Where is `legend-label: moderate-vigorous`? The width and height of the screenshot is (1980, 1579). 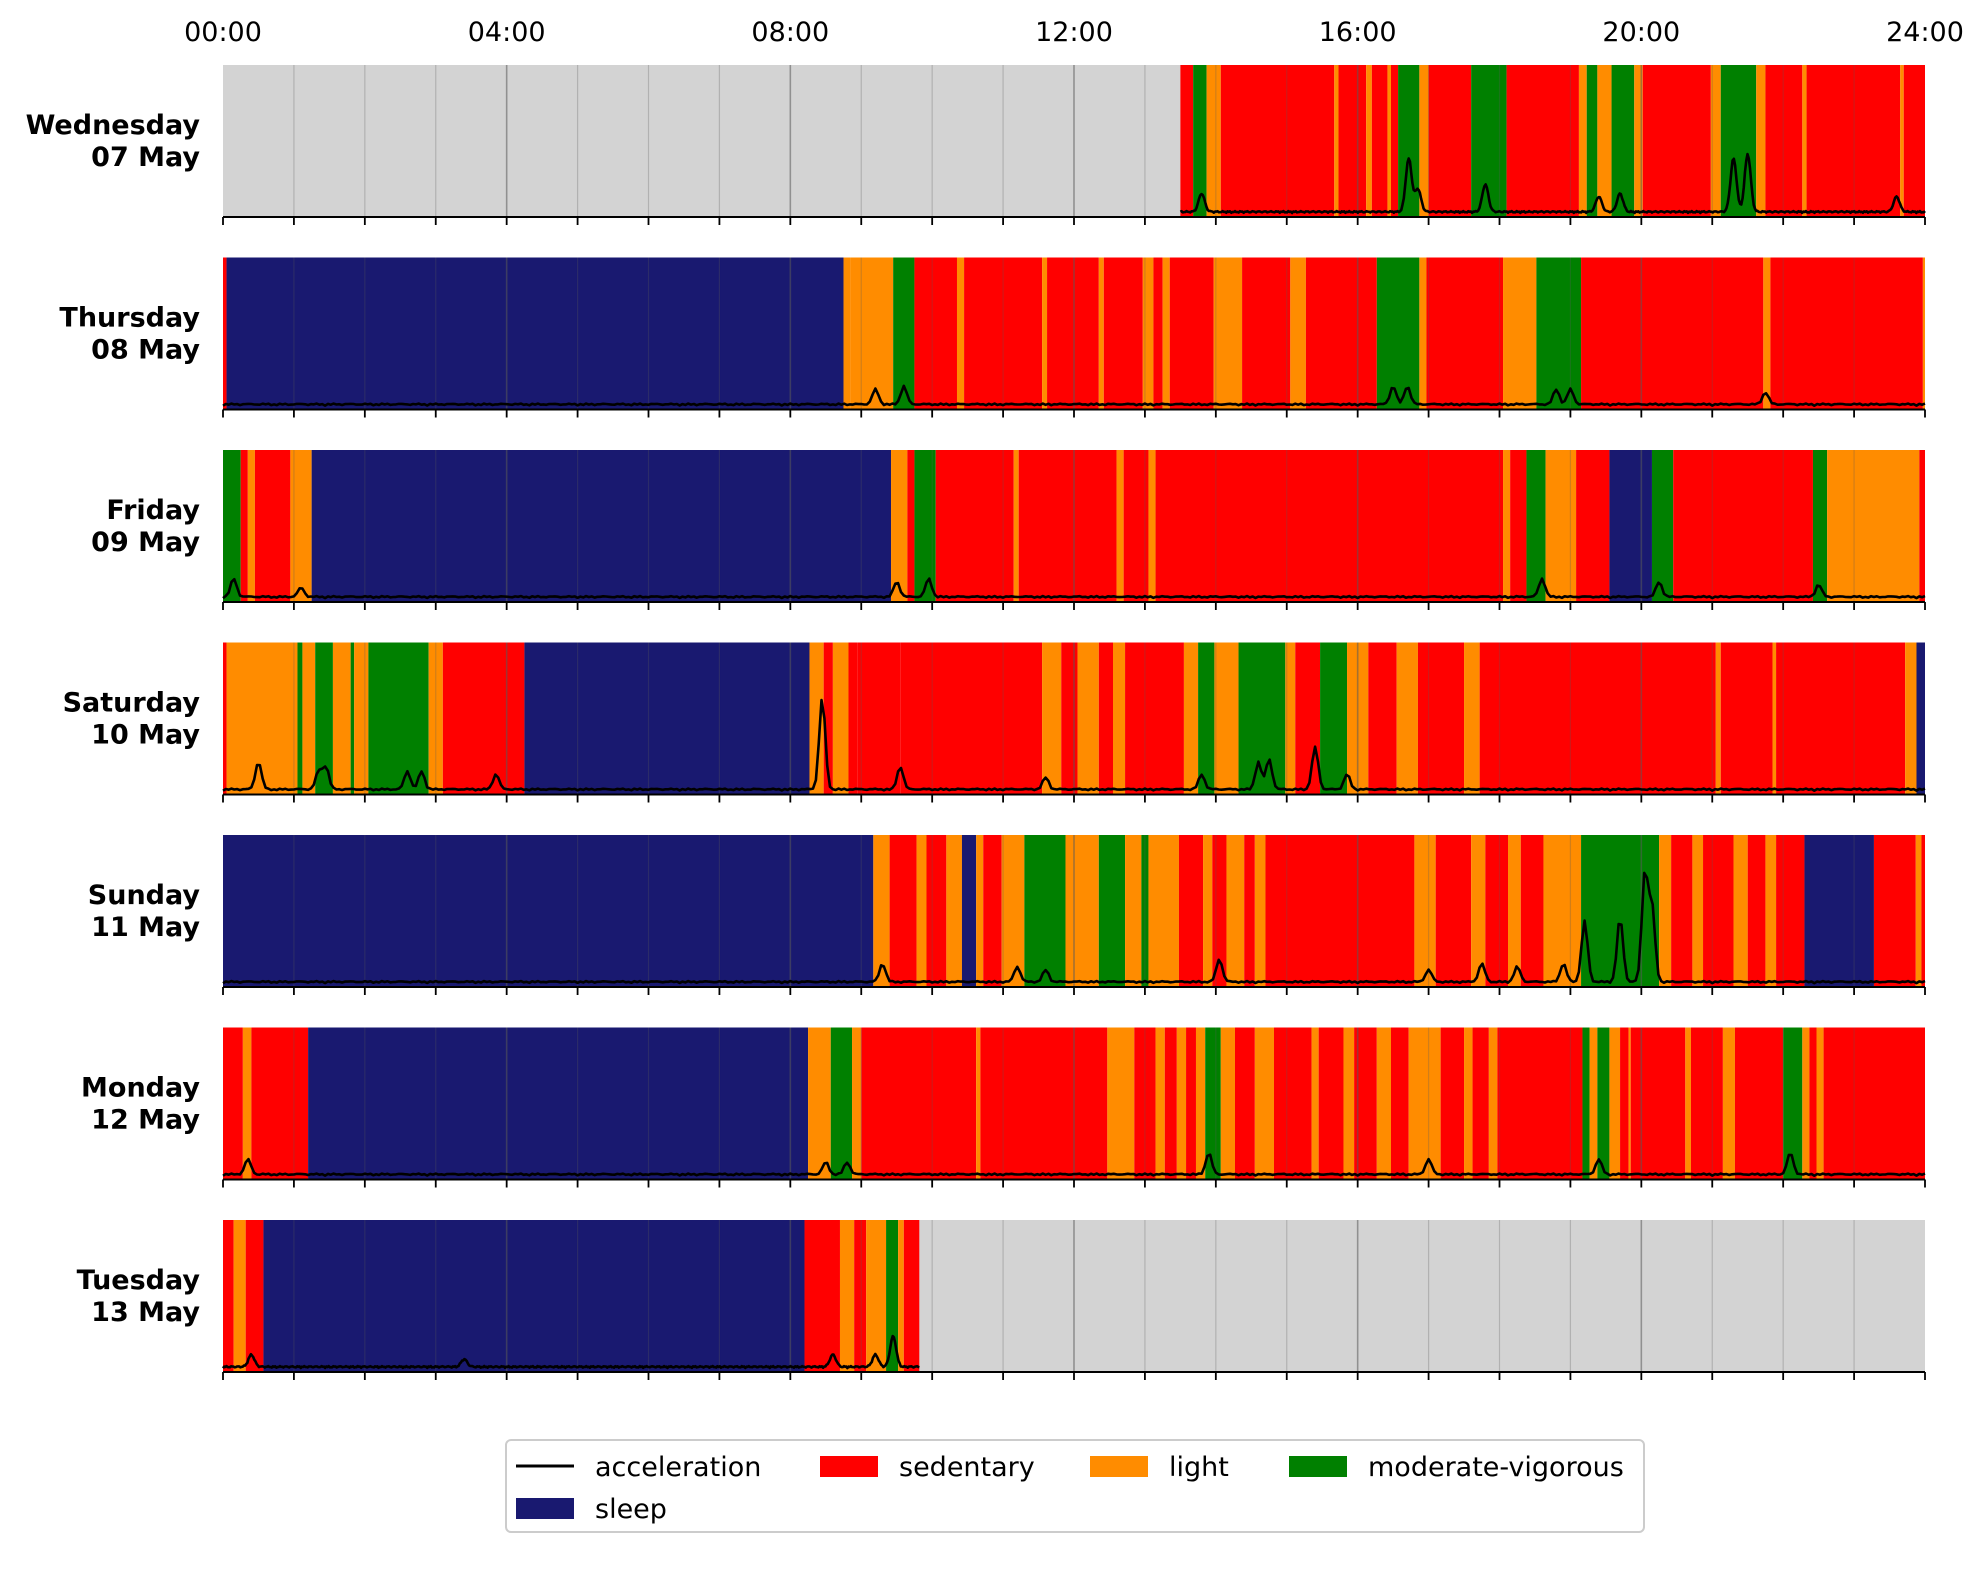 legend-label: moderate-vigorous is located at coordinates (1496, 1467).